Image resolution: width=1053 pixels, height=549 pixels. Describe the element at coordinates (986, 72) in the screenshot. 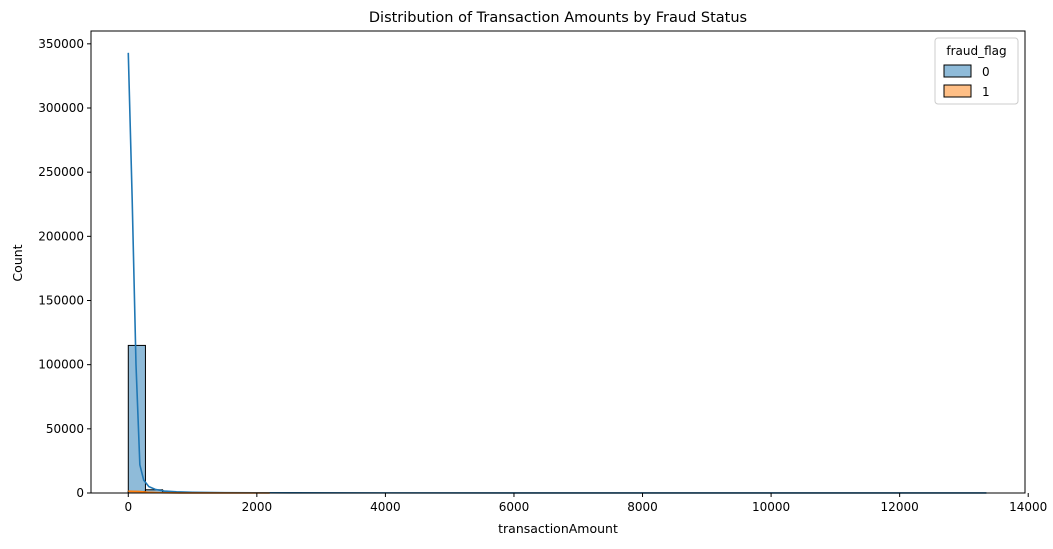

I see `legend-label-0: 0` at that location.